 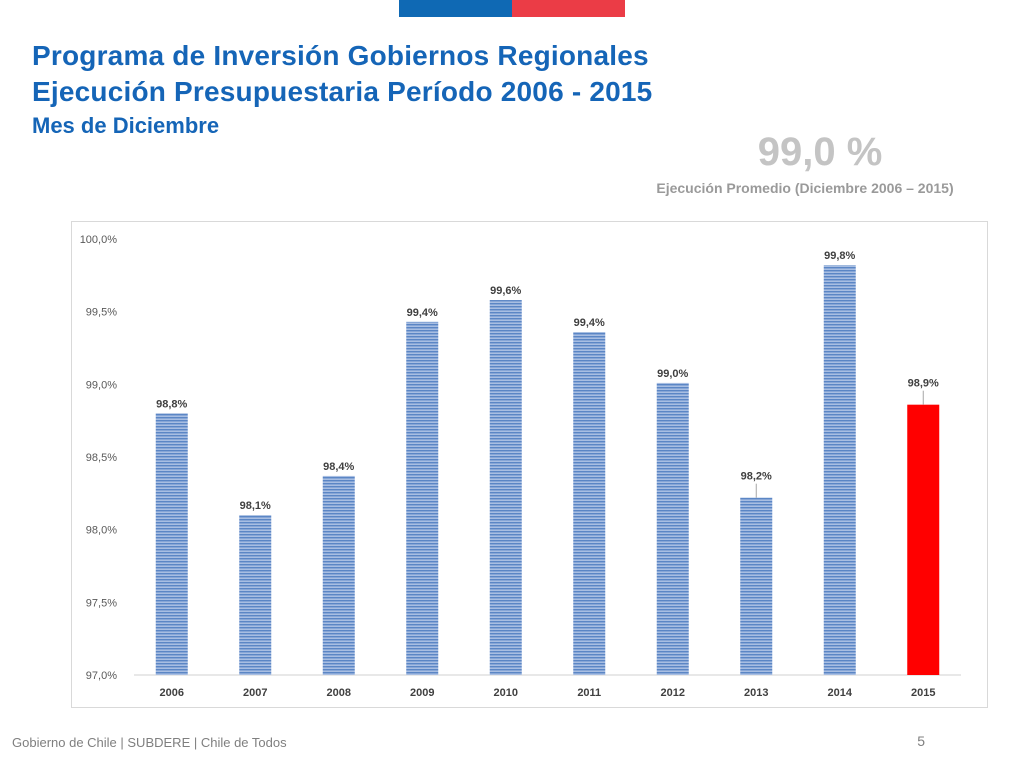 I want to click on data-label-2014: 99,8%, so click(x=839, y=256).